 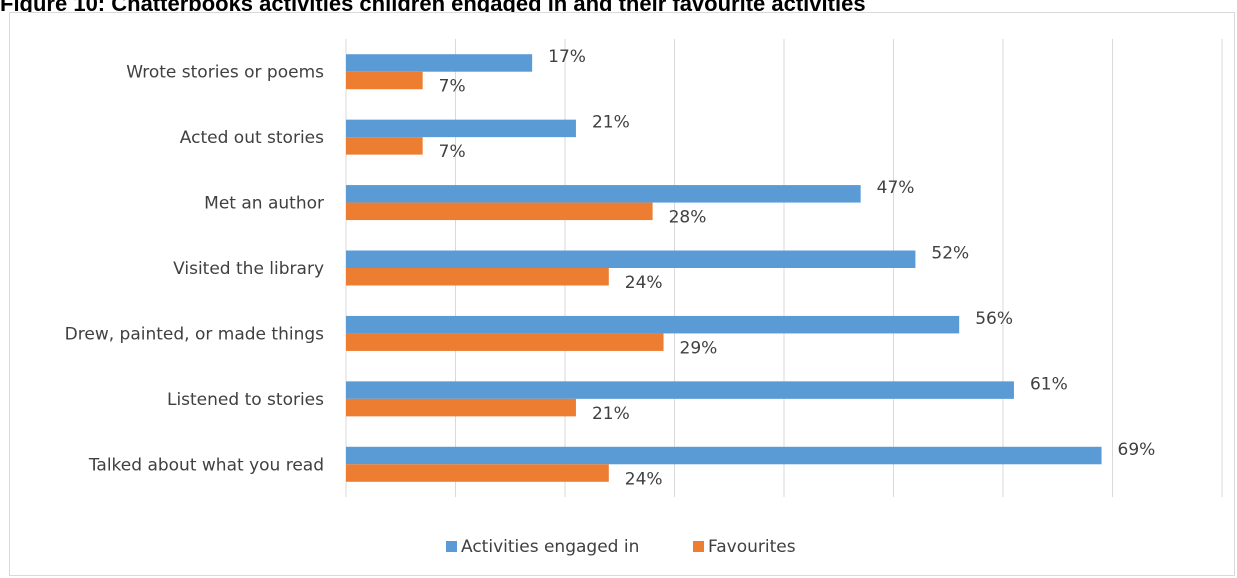 I want to click on legend-swatch-activities, so click(x=451, y=546).